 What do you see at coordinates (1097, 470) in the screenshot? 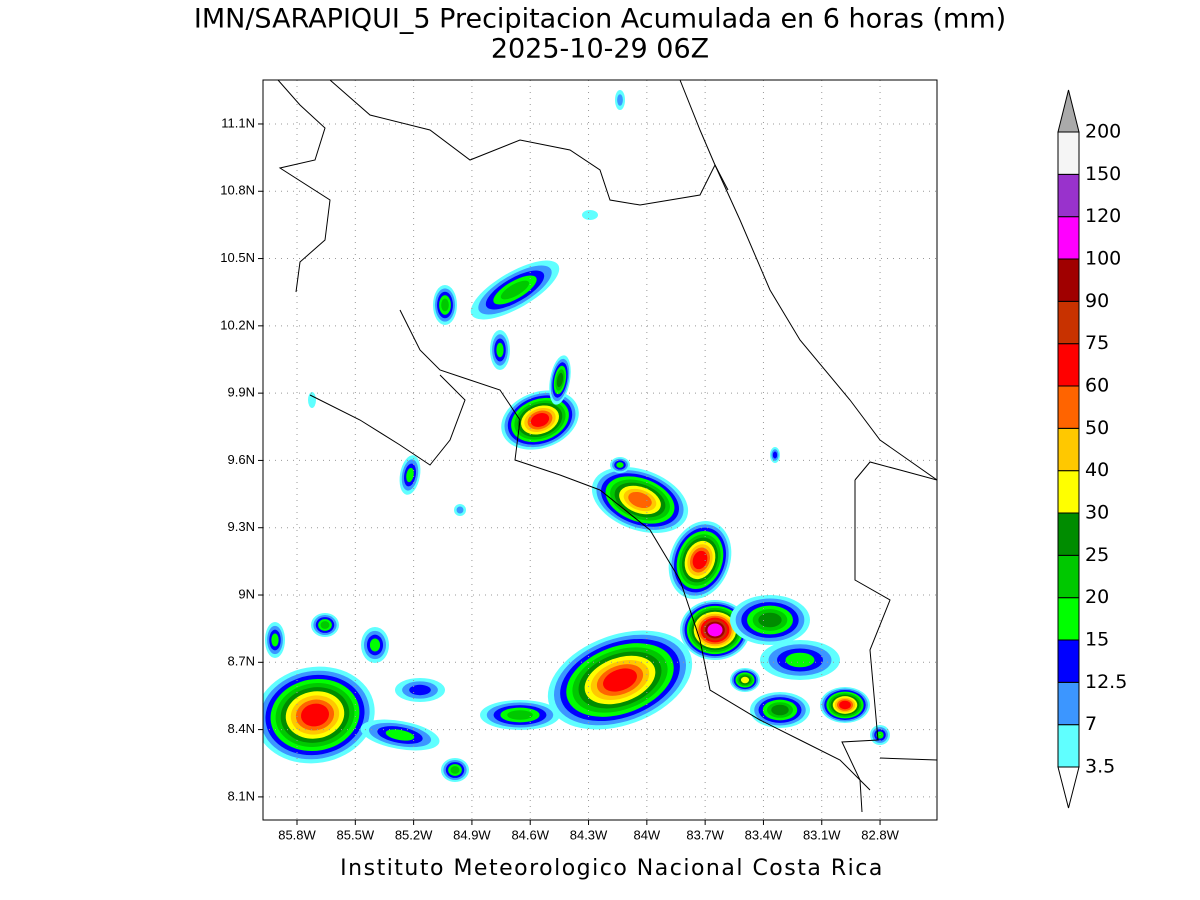
I see `colorbar-label: 40` at bounding box center [1097, 470].